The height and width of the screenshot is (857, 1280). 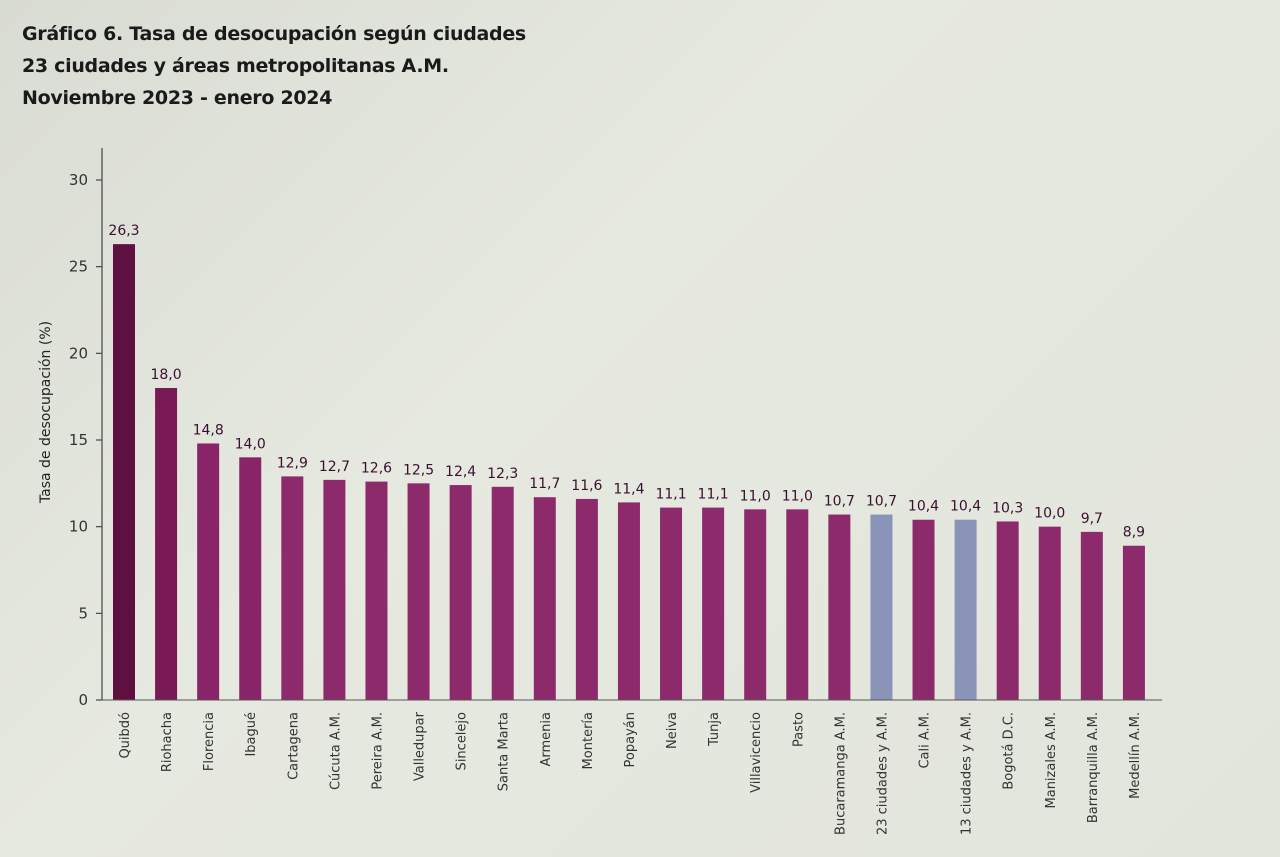 I want to click on category-label: Valledupar, so click(x=420, y=746).